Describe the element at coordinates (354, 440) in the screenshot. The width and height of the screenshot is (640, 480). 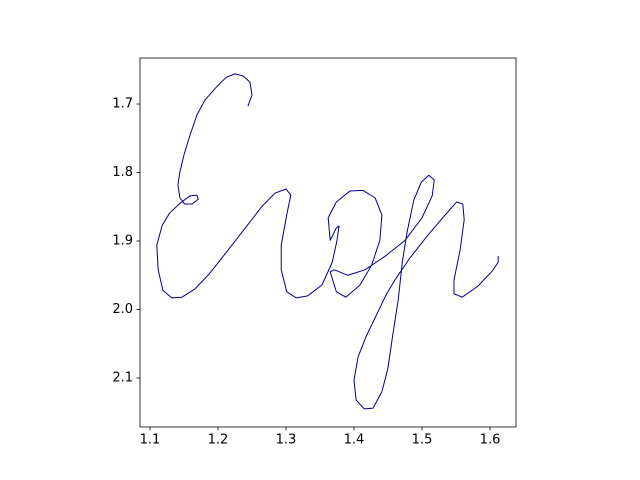
I see `x-tick-label: 1.4` at that location.